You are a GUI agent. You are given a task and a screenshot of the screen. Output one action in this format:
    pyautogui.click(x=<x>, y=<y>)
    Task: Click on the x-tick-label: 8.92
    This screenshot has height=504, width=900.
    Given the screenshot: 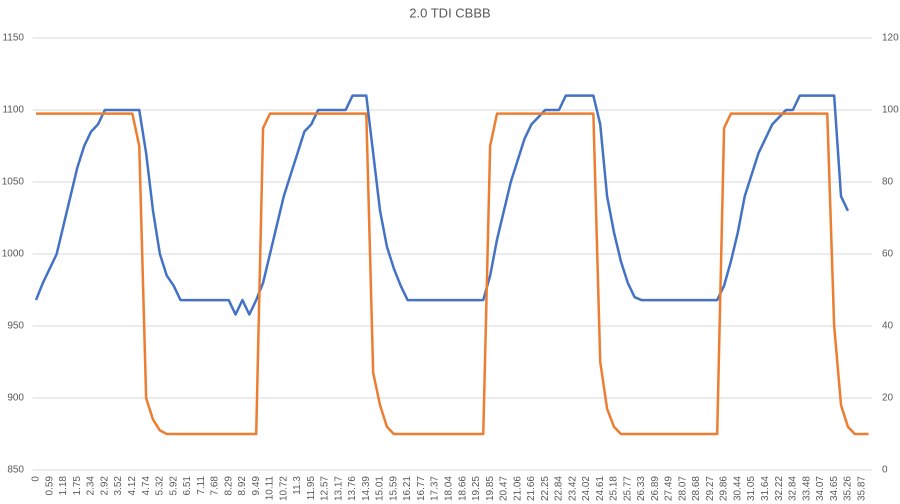 What is the action you would take?
    pyautogui.click(x=242, y=486)
    